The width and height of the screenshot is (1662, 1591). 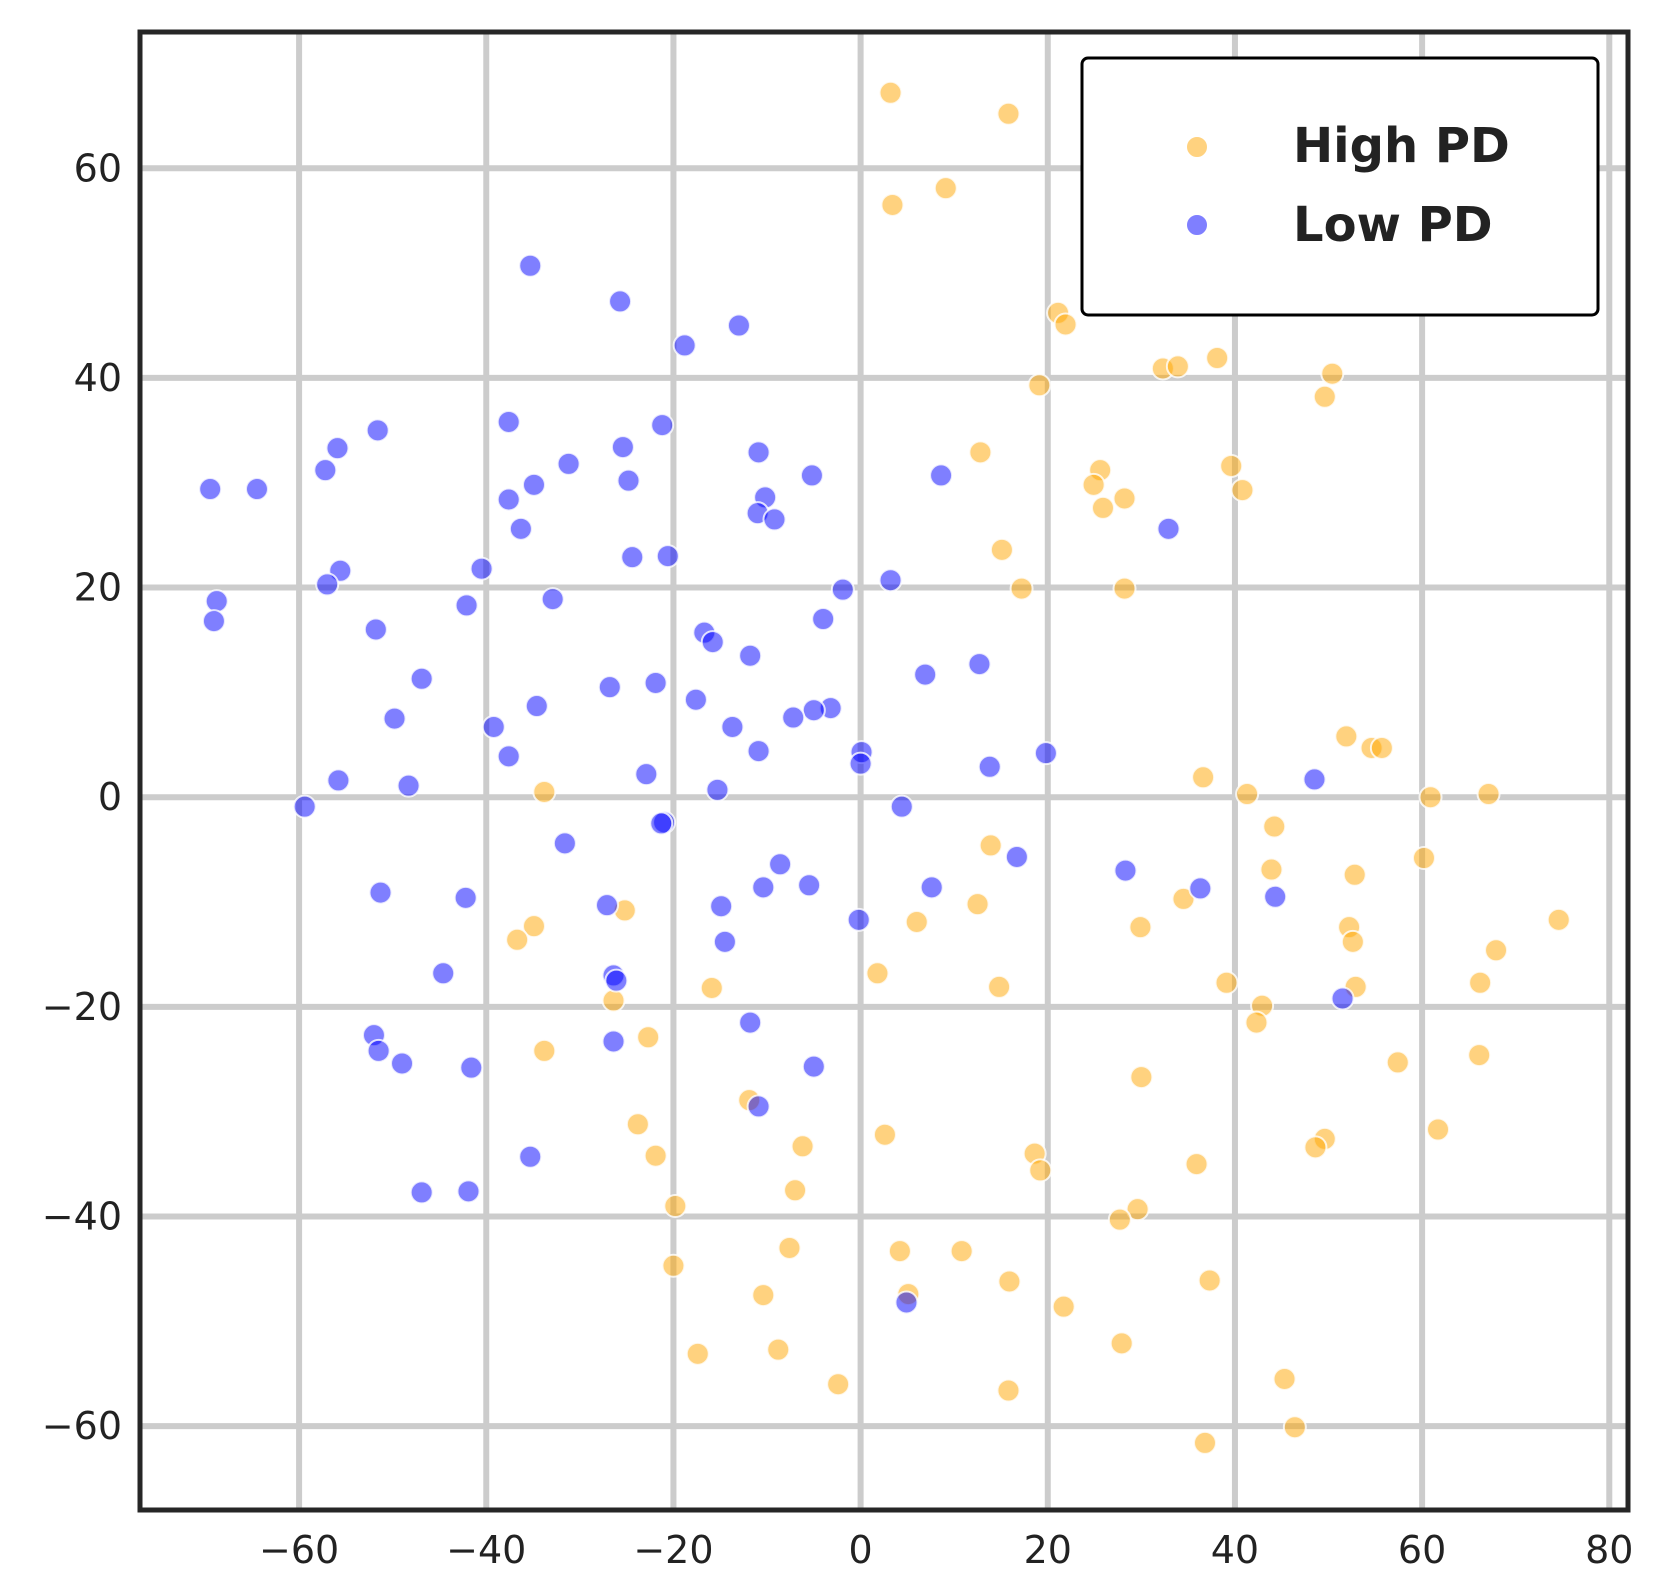 I want to click on legend-label-high-pd: High PD, so click(x=1401, y=146).